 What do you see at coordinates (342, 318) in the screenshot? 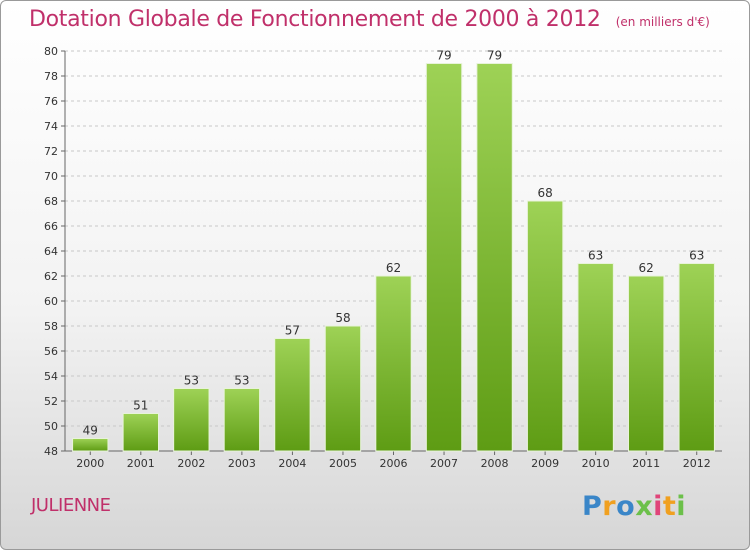
I see `data-label-2005: 58` at bounding box center [342, 318].